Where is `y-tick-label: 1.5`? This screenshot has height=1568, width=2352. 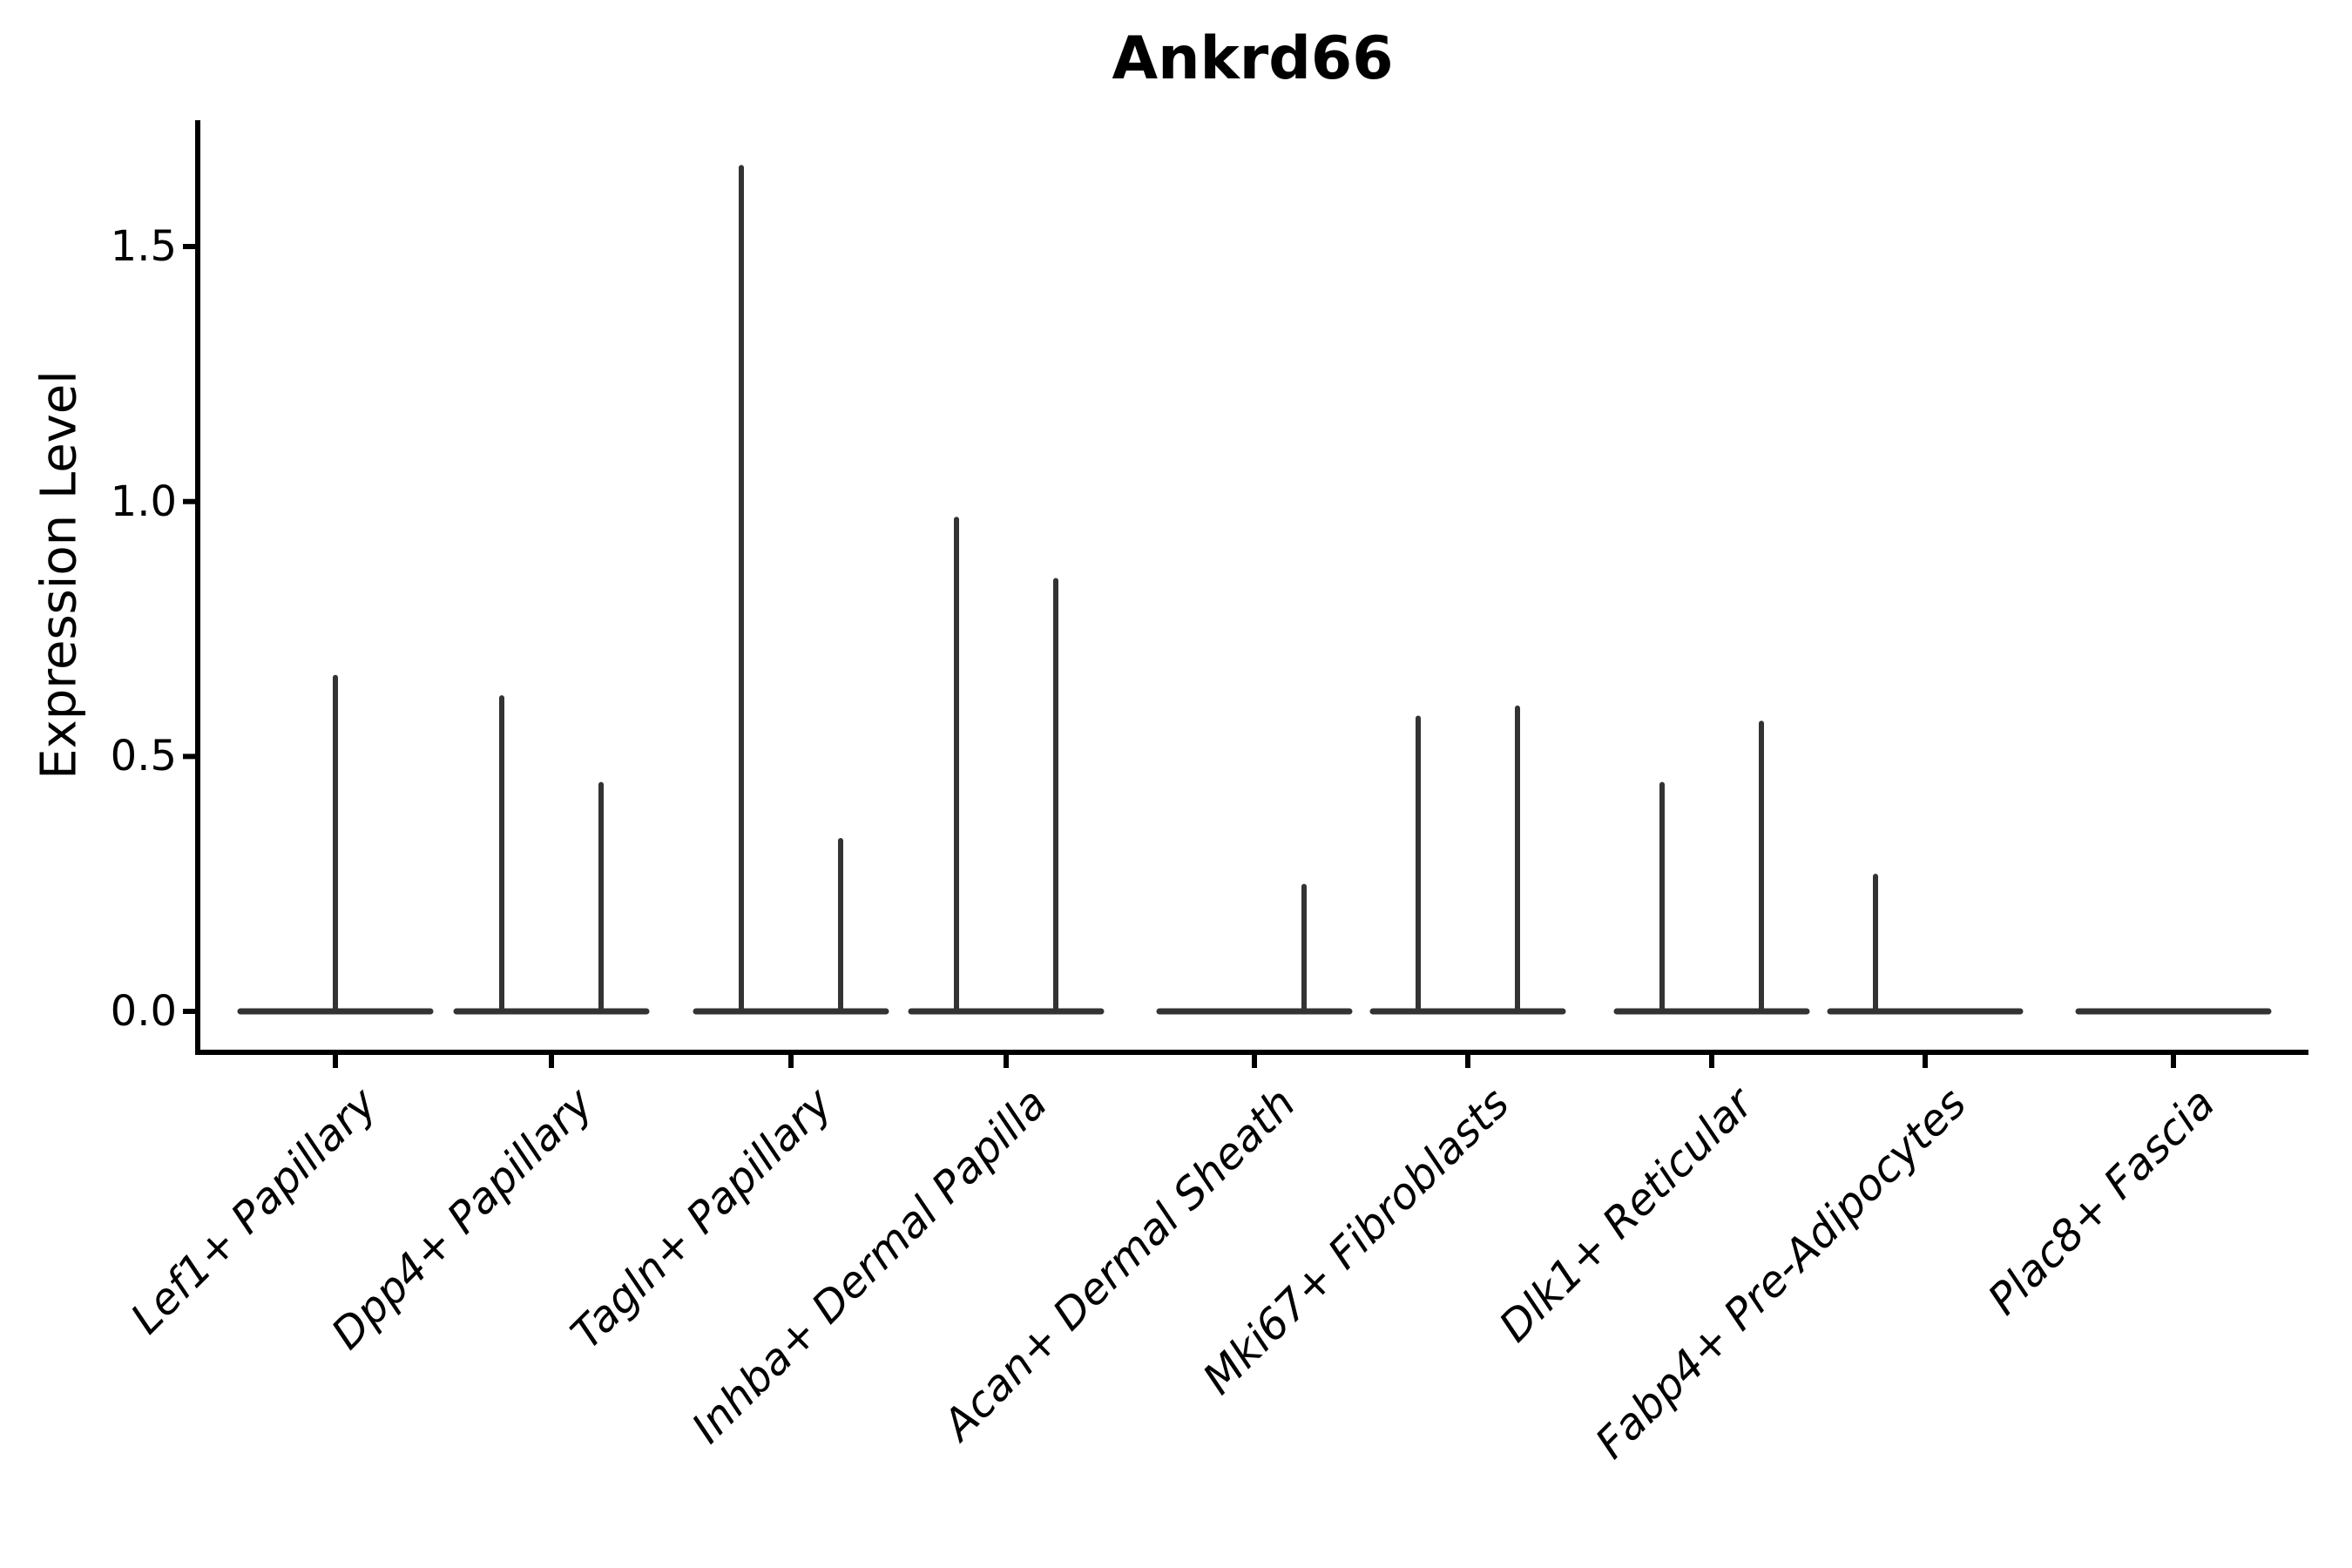 y-tick-label: 1.5 is located at coordinates (143, 247).